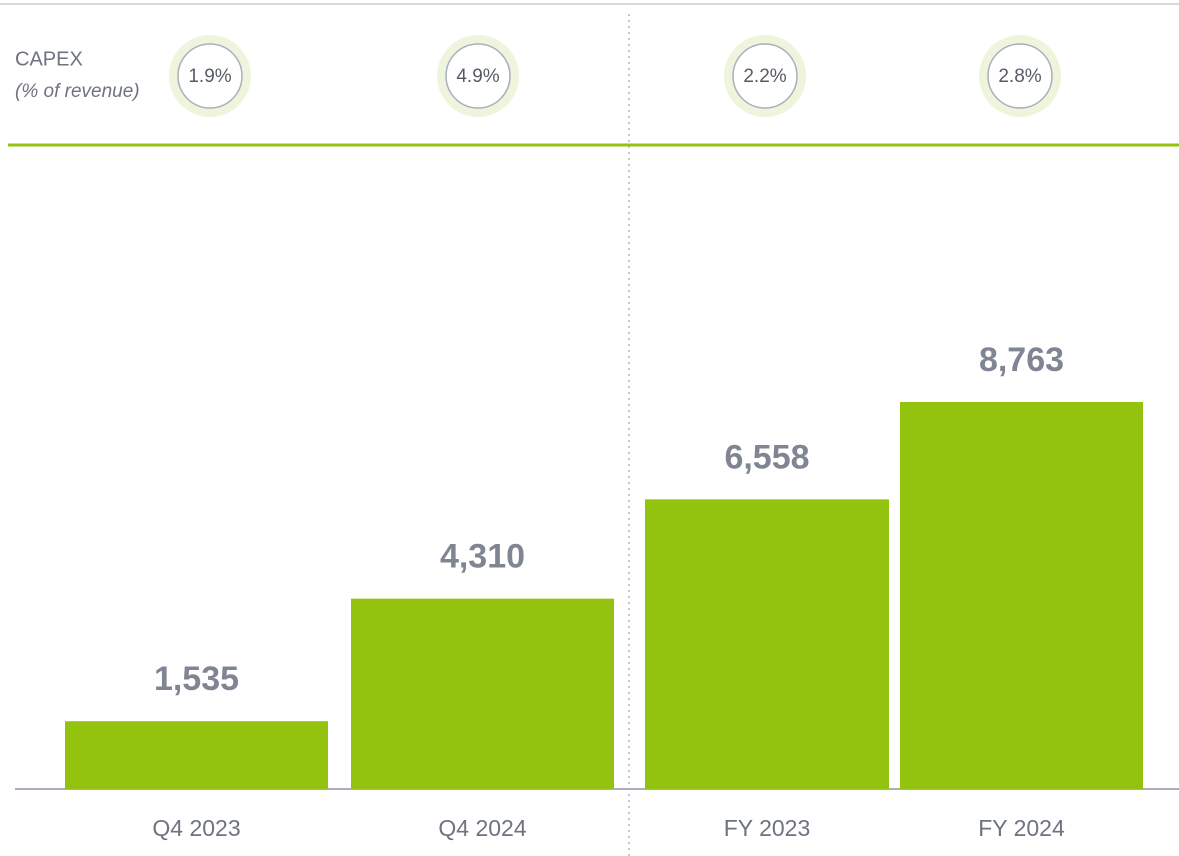 The image size is (1179, 856). What do you see at coordinates (1021, 828) in the screenshot?
I see `x-tick-label: FY 2024` at bounding box center [1021, 828].